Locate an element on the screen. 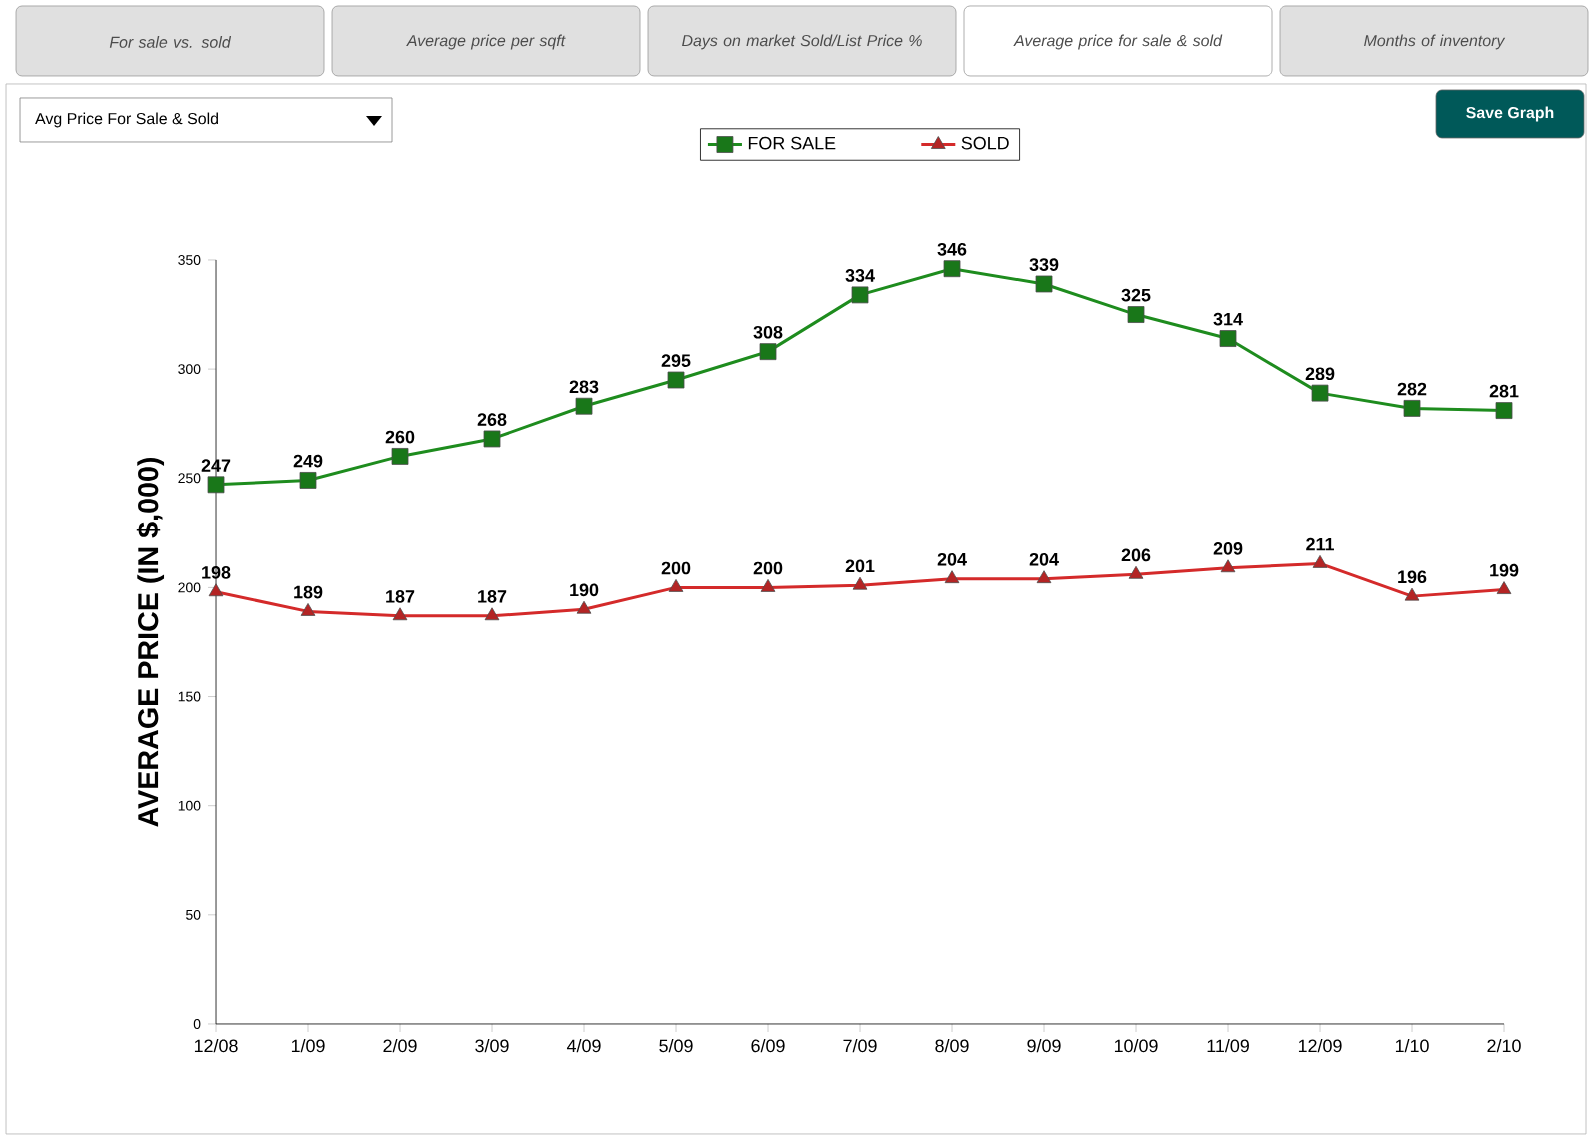 The height and width of the screenshot is (1138, 1592). data-label: 249 is located at coordinates (308, 461).